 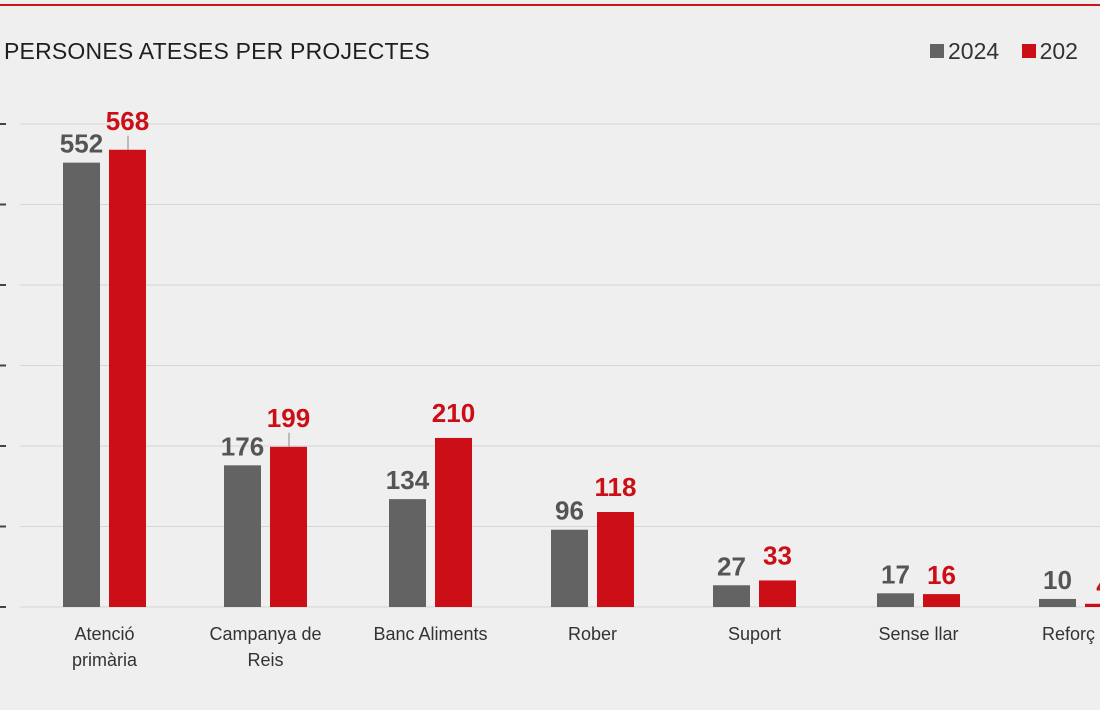 What do you see at coordinates (1071, 634) in the screenshot?
I see `category-label-6: Reforç es` at bounding box center [1071, 634].